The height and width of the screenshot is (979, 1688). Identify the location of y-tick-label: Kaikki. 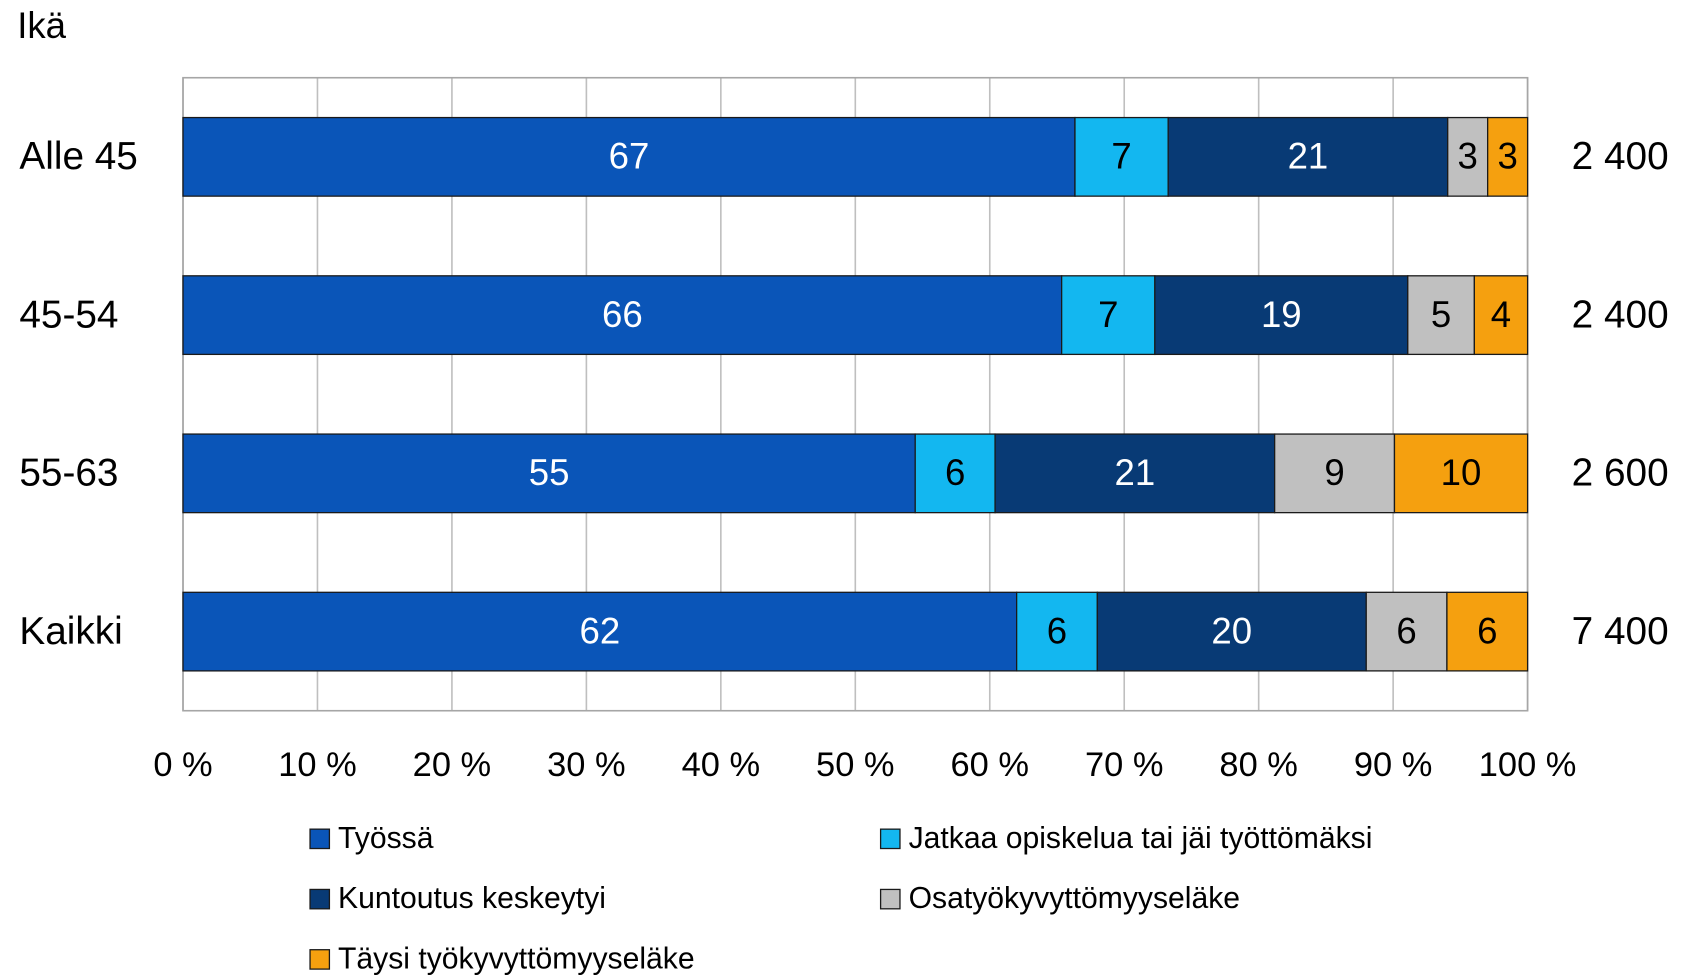
(70, 631).